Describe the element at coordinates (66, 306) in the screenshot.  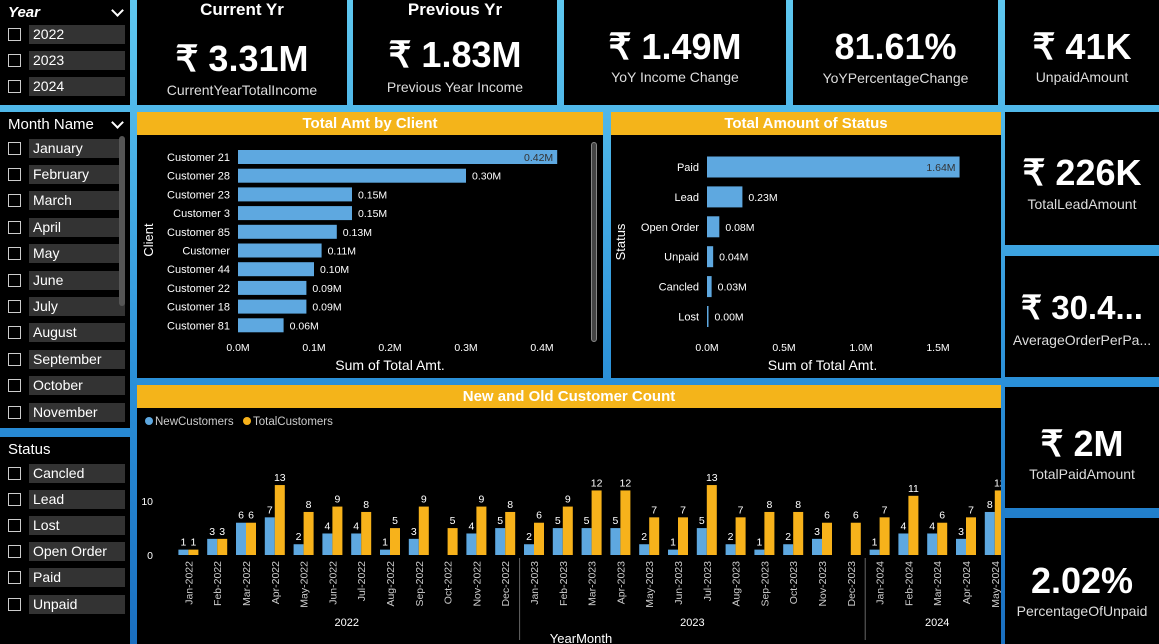
I see `month-slicer-item: July` at that location.